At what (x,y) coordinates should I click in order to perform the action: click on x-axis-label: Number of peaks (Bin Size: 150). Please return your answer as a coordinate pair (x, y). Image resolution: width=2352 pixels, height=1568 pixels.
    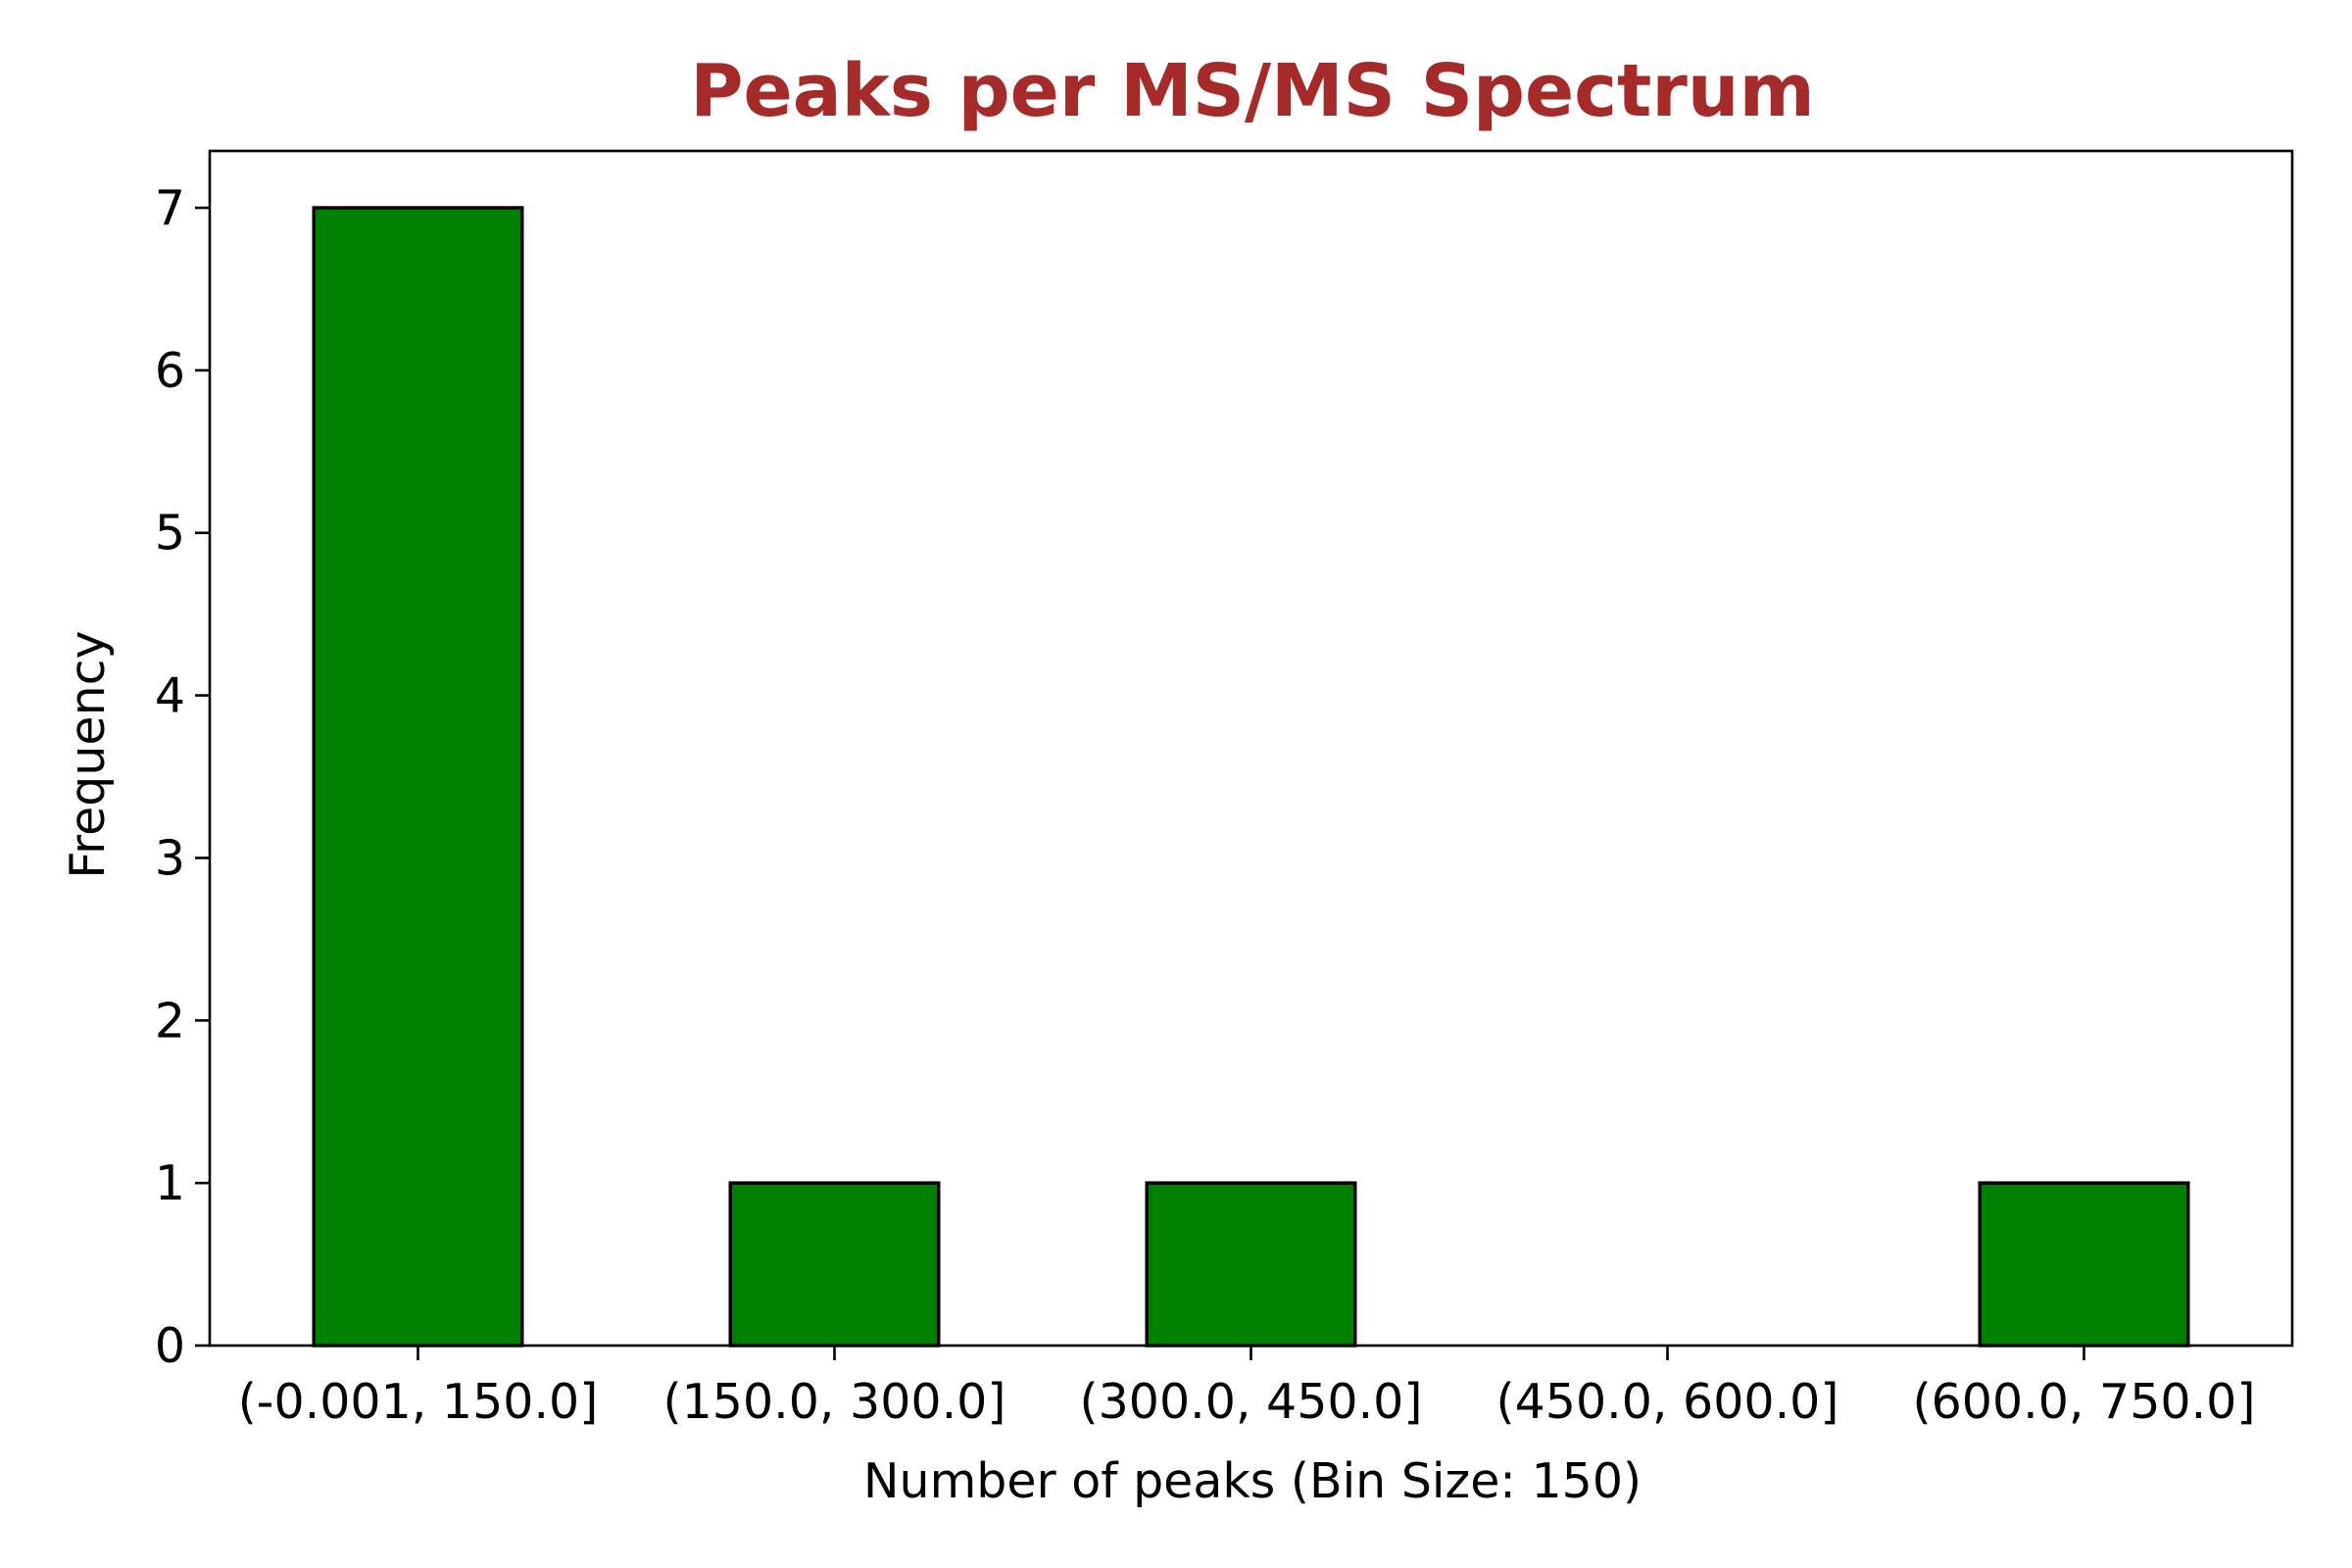
    Looking at the image, I should click on (1252, 1481).